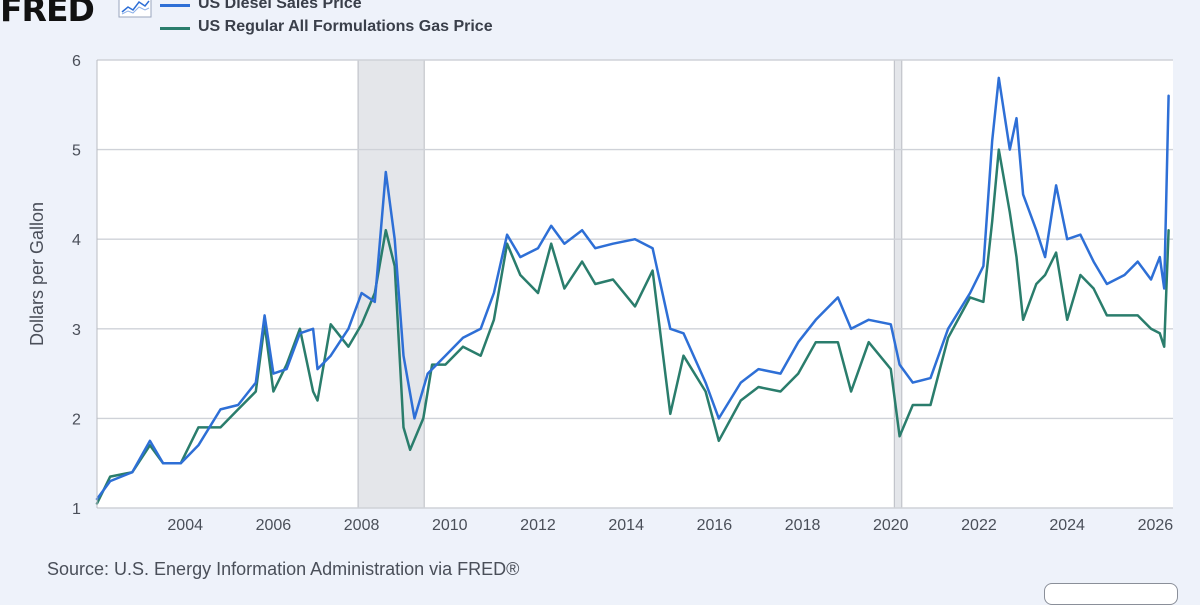 This screenshot has width=1200, height=605. I want to click on x-tick-label: 2016, so click(715, 525).